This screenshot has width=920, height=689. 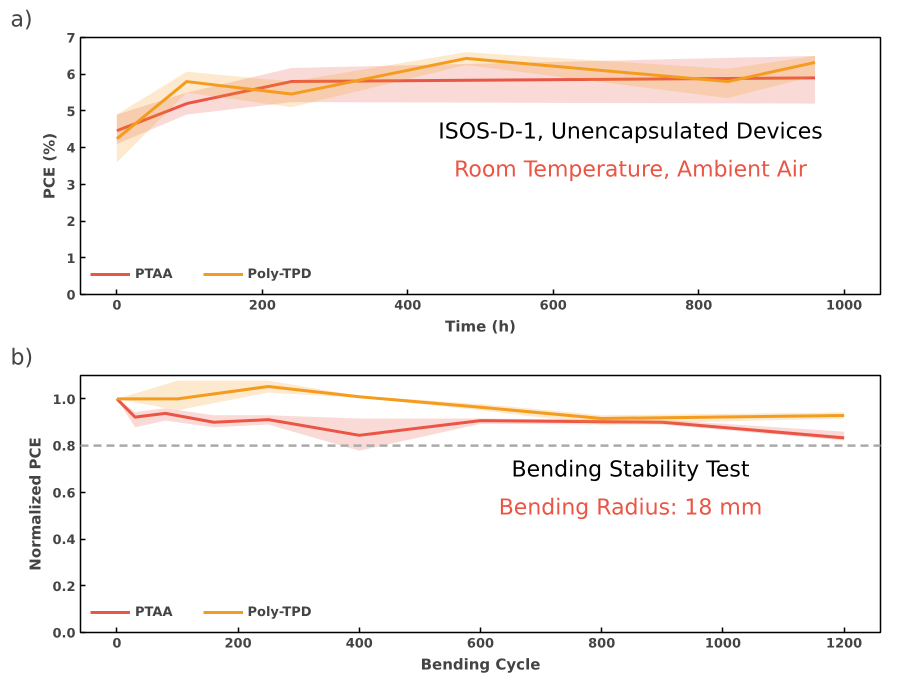 What do you see at coordinates (480, 665) in the screenshot?
I see `x-axis-title: Bending Cycle` at bounding box center [480, 665].